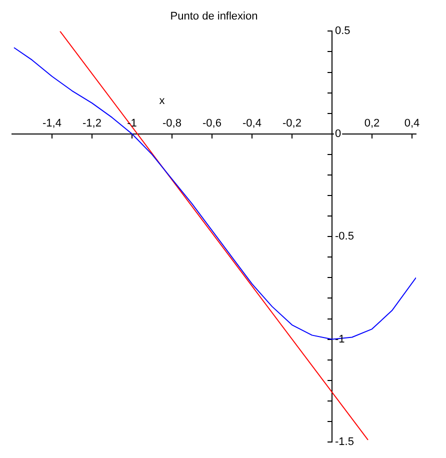 This screenshot has height=458, width=446. Describe the element at coordinates (338, 134) in the screenshot. I see `y-tick-label: 0` at that location.